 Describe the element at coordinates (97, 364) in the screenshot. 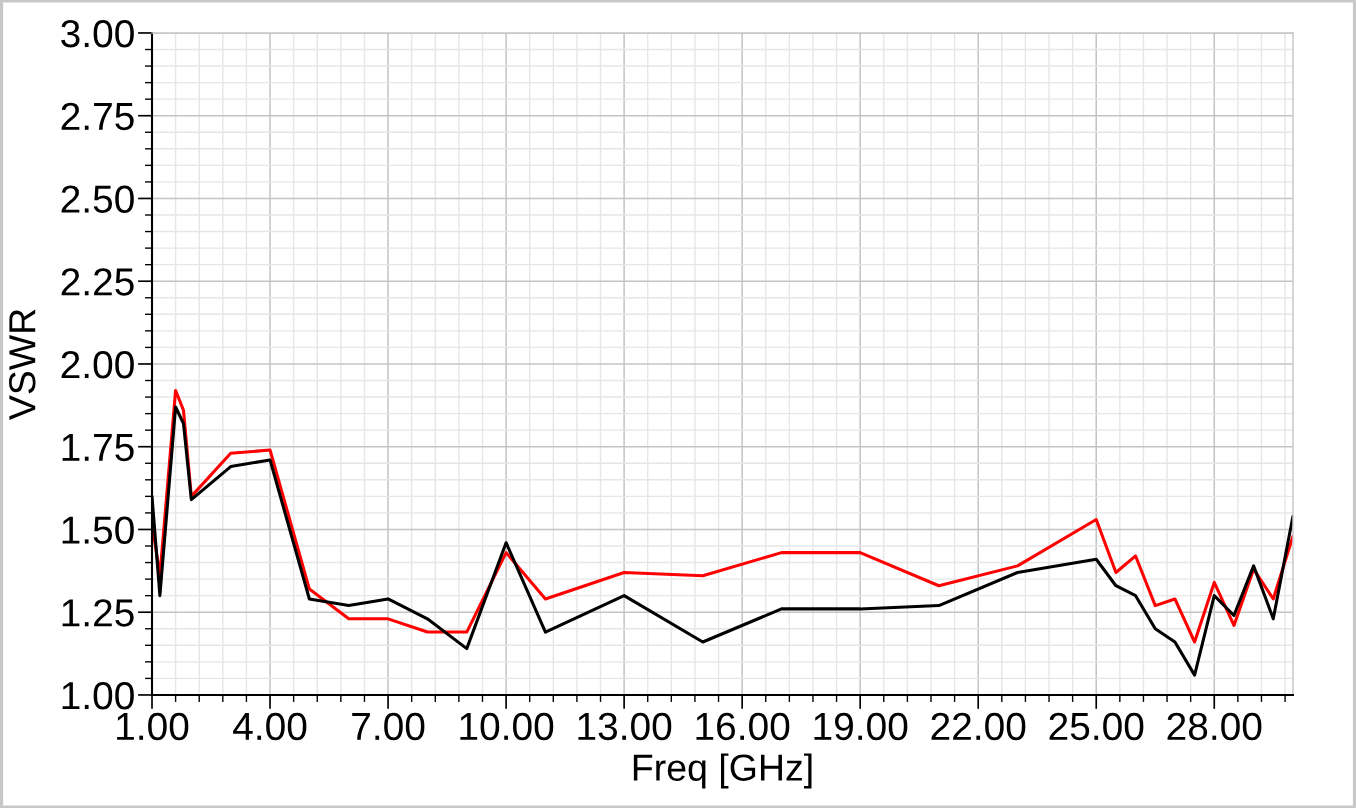

I see `y-tick-label: 2.00` at that location.